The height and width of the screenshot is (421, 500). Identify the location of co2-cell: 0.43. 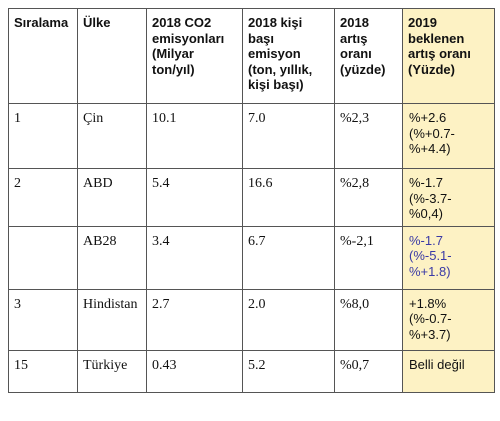
(194, 371).